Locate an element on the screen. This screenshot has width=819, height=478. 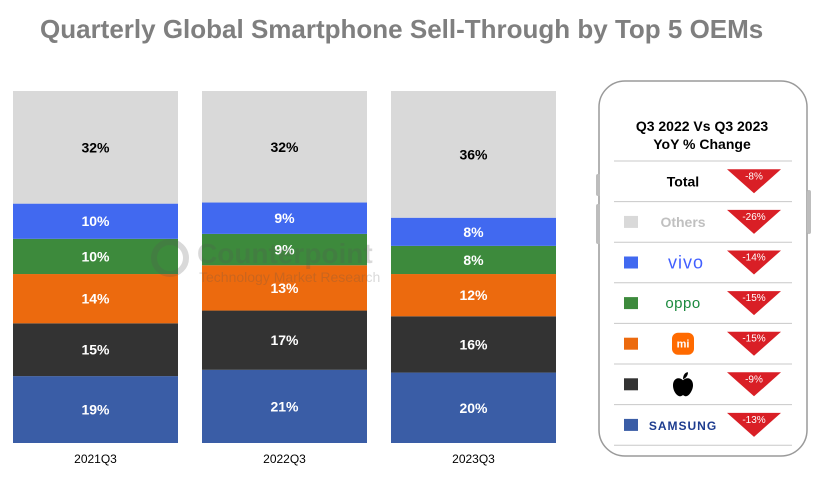
row-label: Total is located at coordinates (683, 181).